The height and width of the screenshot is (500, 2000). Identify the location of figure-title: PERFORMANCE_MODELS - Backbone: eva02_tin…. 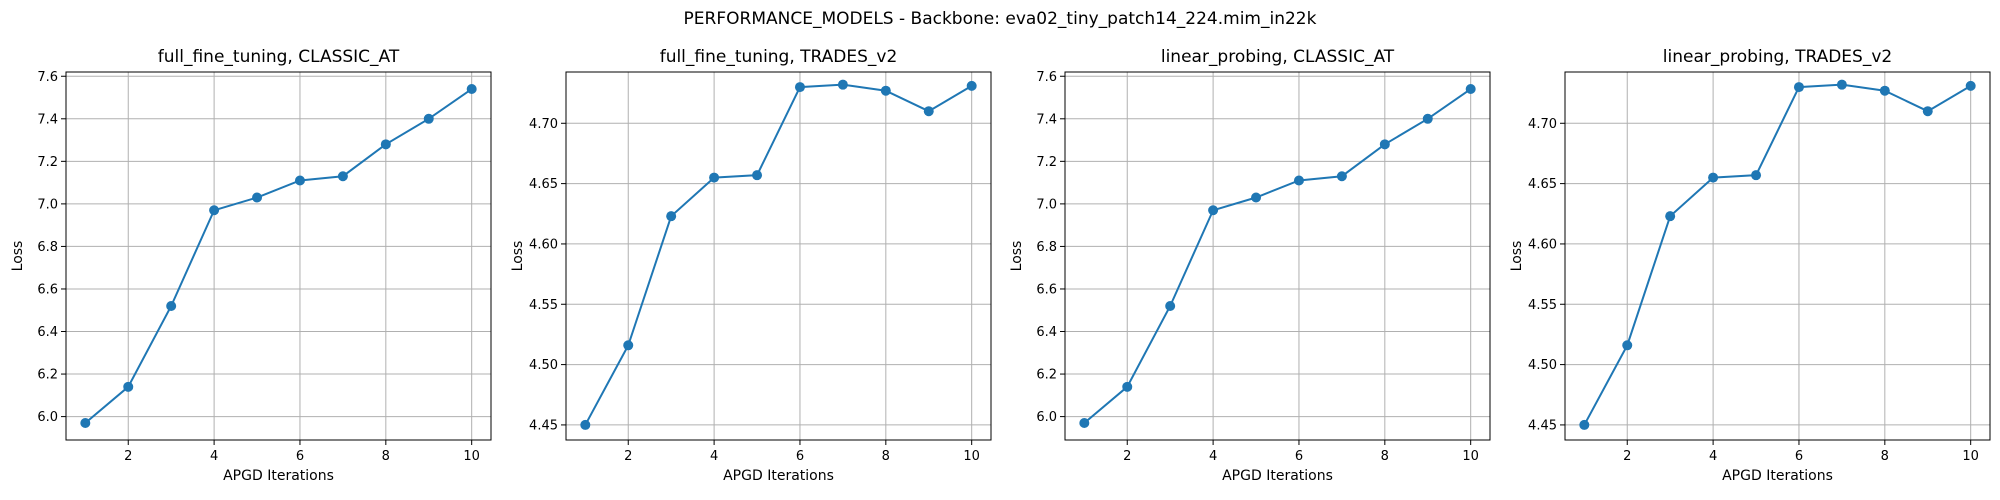
(1000, 19).